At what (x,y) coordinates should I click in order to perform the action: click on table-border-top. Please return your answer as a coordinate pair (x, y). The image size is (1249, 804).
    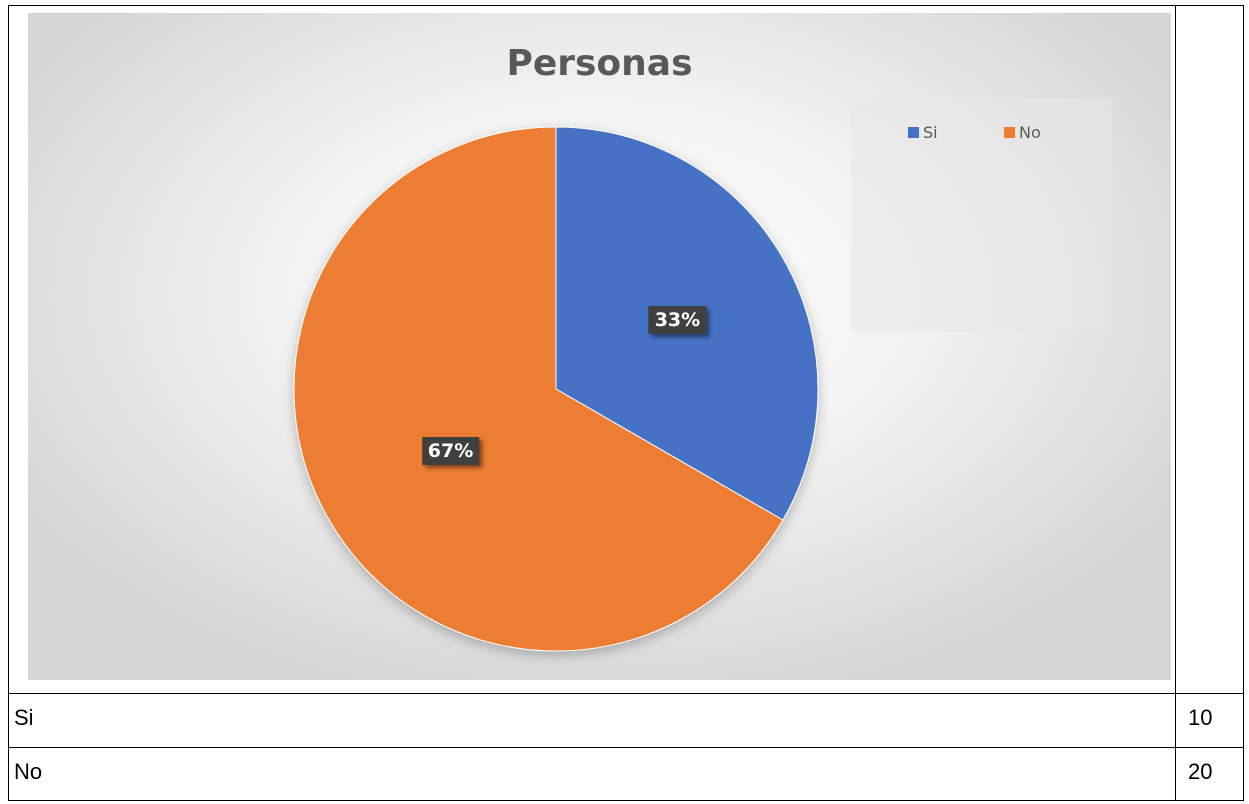
    Looking at the image, I should click on (626, 5).